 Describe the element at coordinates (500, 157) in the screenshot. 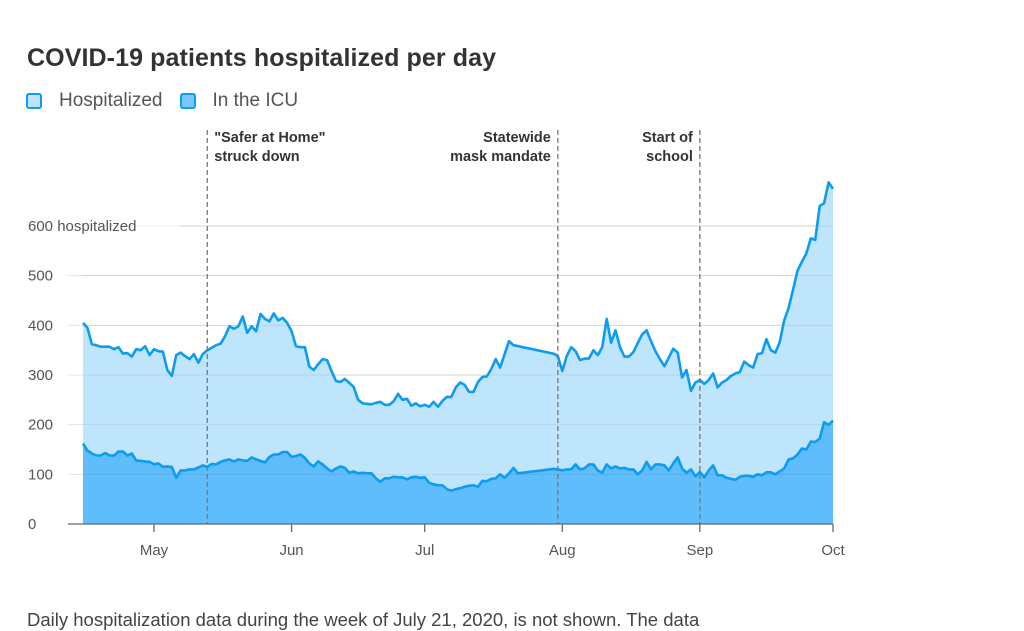

I see `event-label: mask mandate` at that location.